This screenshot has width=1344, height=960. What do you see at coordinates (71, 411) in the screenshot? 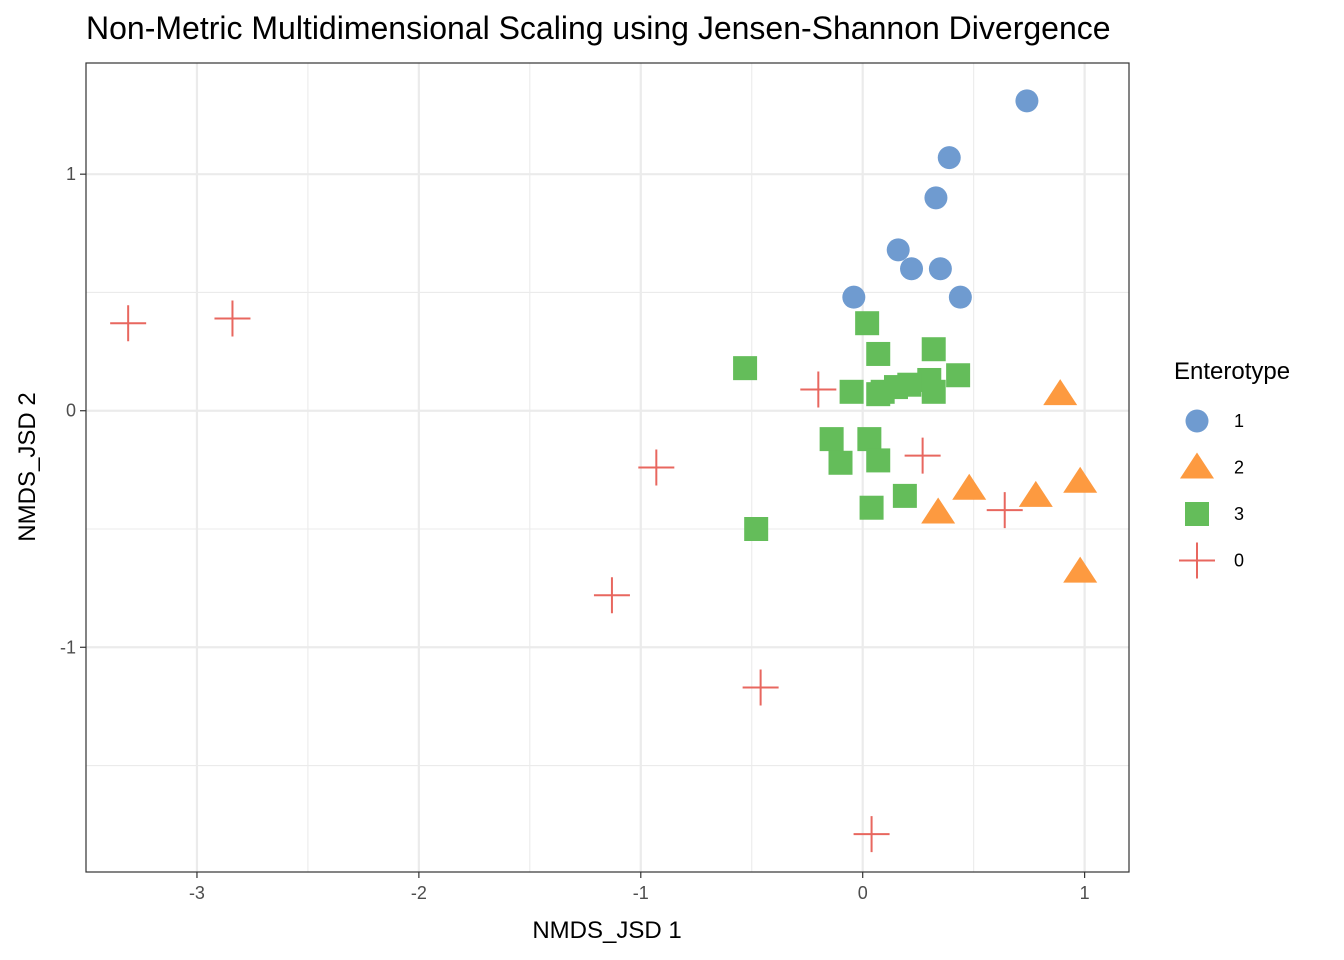
I see `y-tick-label: 0` at bounding box center [71, 411].